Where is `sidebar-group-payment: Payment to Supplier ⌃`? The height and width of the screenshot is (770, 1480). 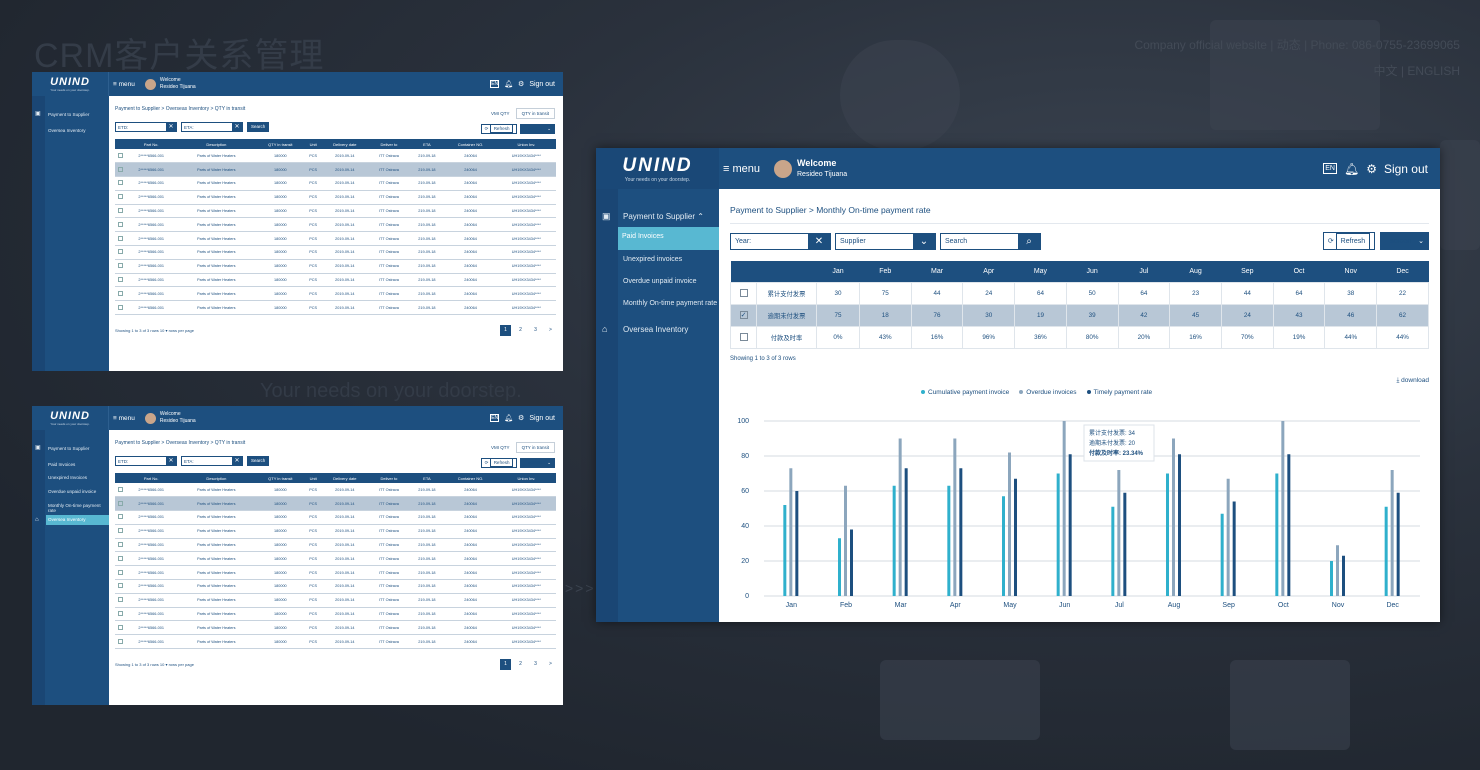
sidebar-group-payment: Payment to Supplier ⌃ is located at coordinates (663, 216).